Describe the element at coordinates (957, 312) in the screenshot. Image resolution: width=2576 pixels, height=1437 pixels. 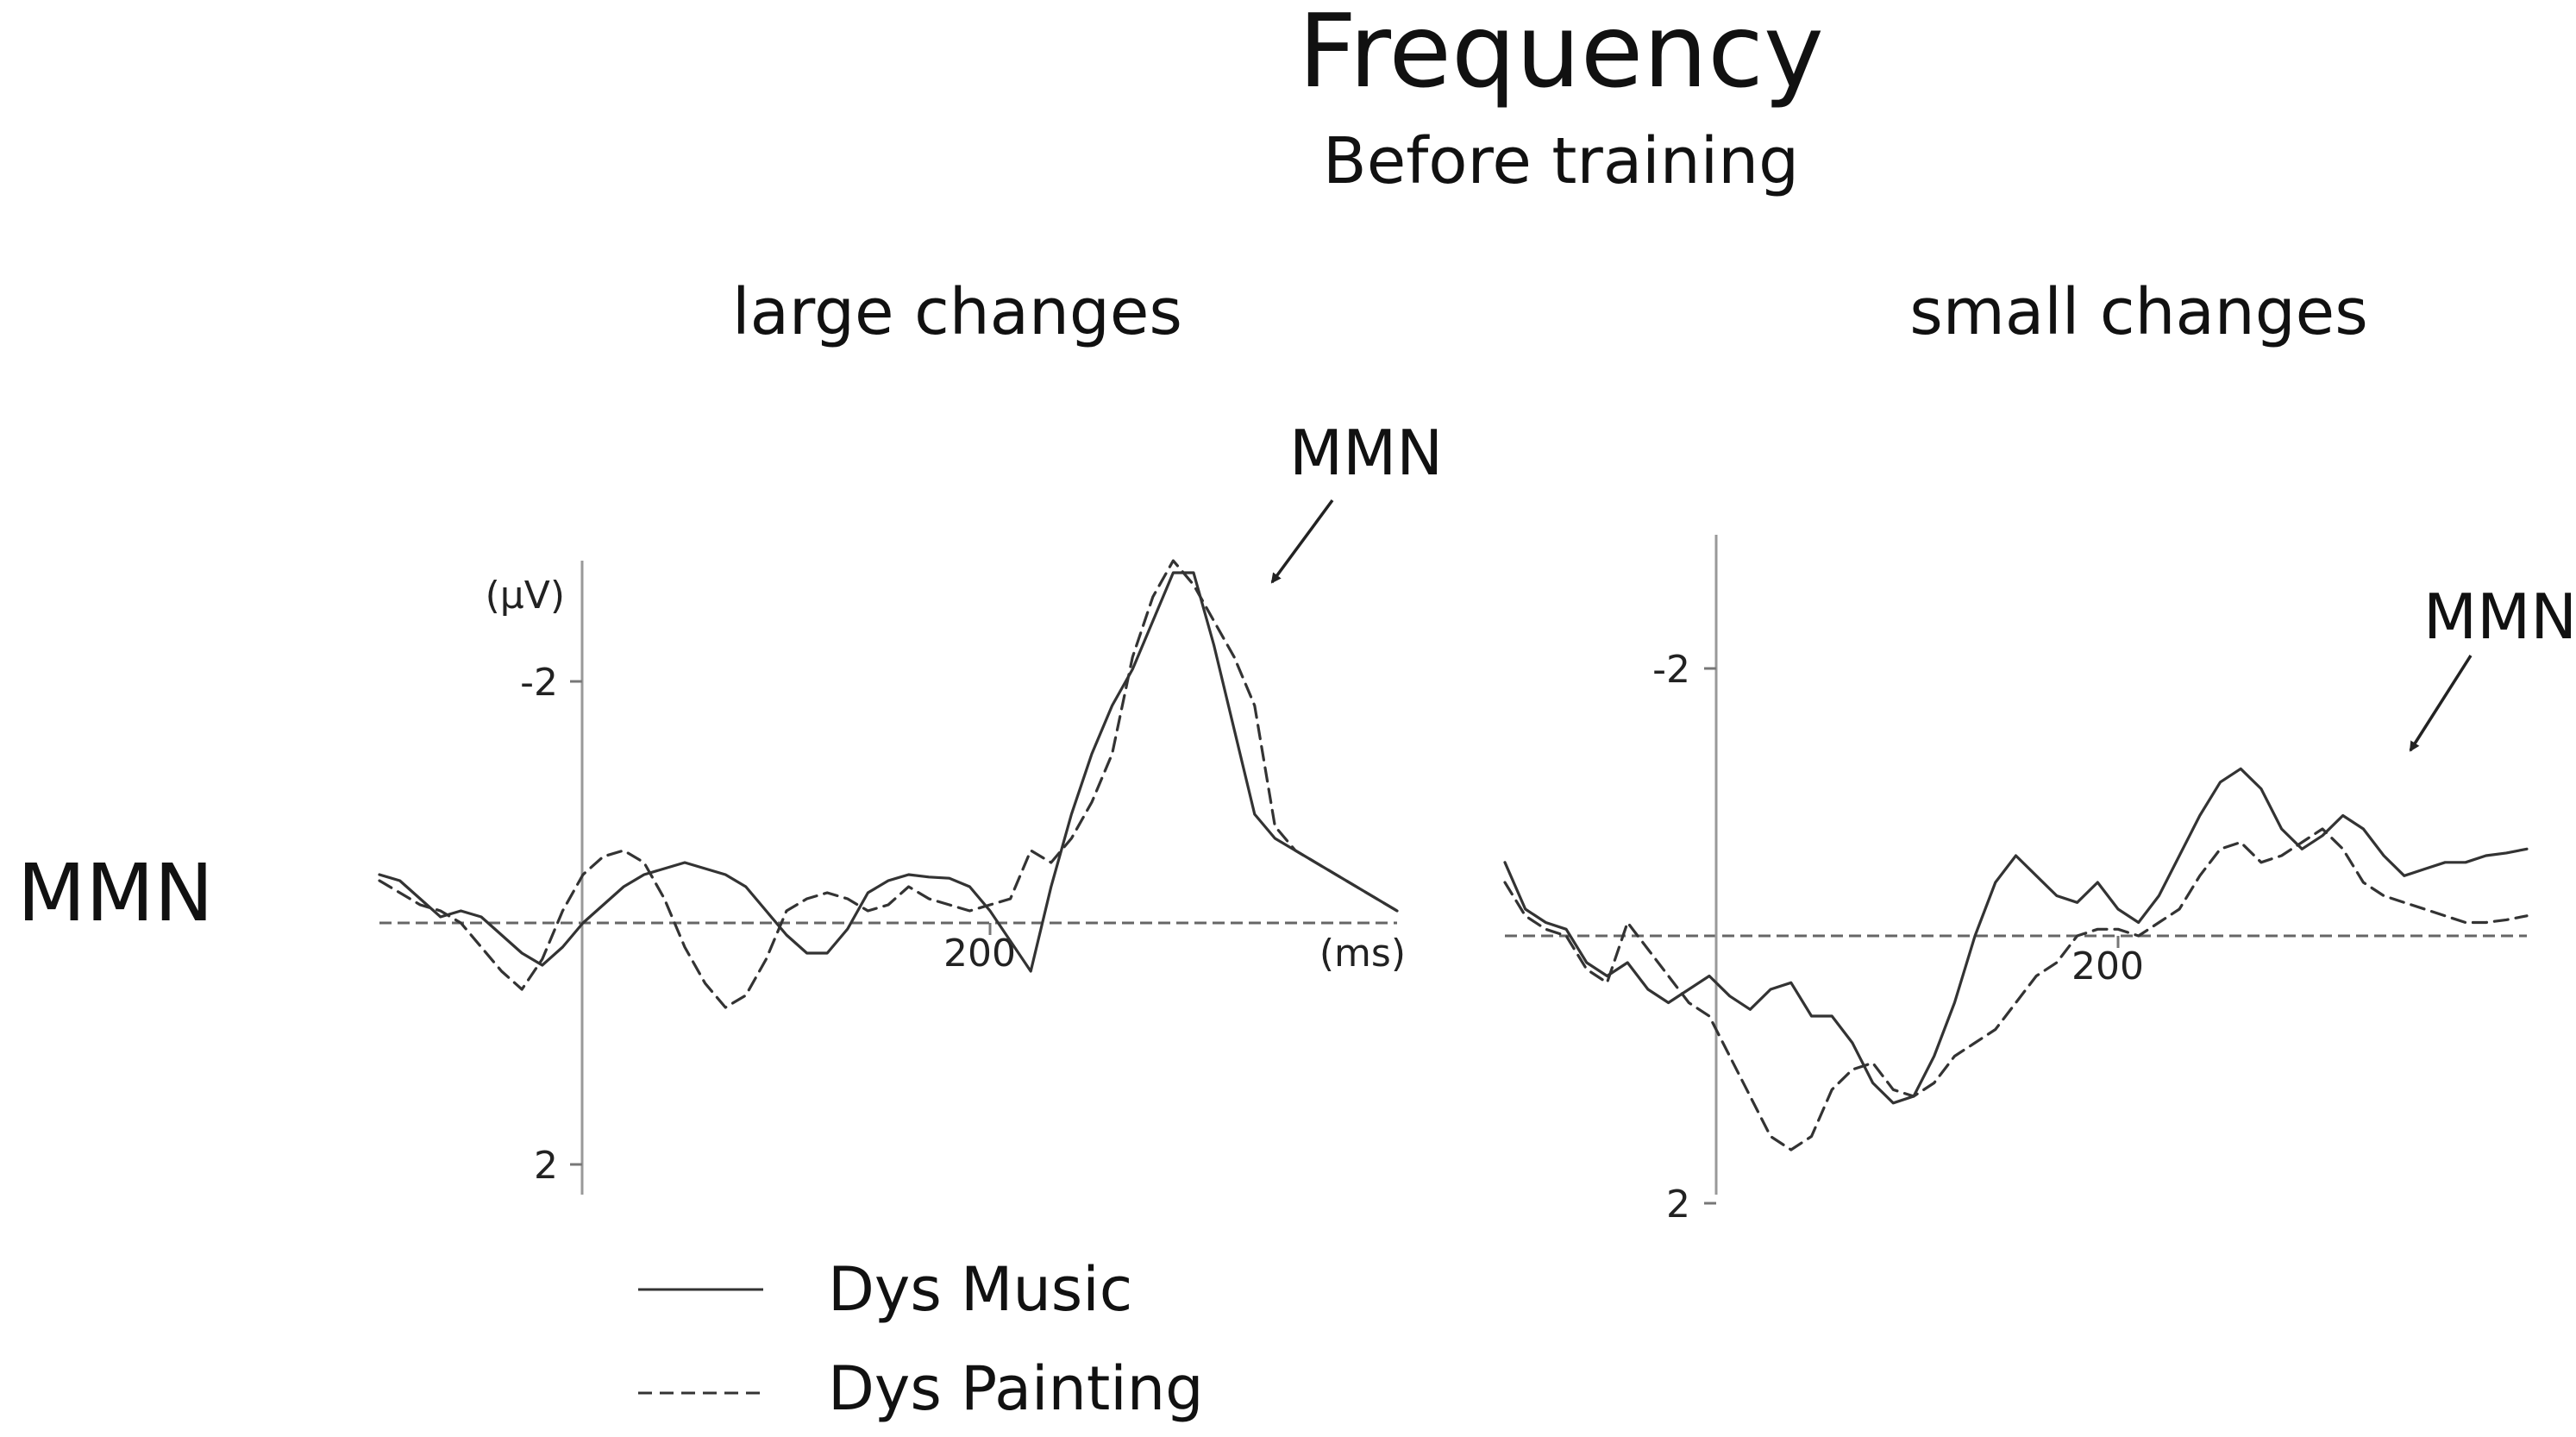
I see `panel-title-large-changes: large changes` at that location.